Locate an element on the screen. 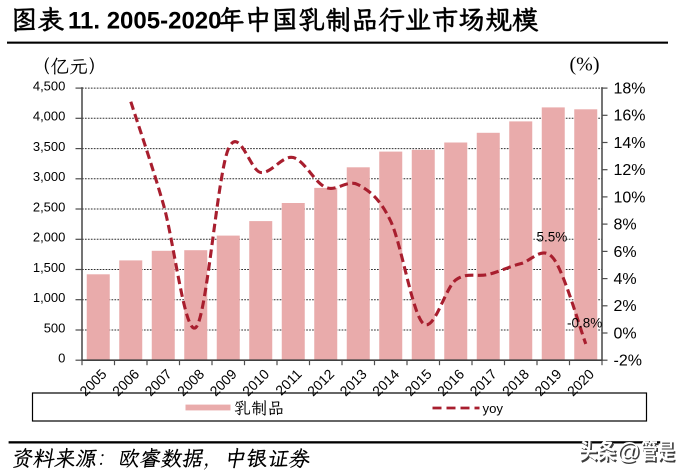  svg-text: 5.5% is located at coordinates (552, 237).